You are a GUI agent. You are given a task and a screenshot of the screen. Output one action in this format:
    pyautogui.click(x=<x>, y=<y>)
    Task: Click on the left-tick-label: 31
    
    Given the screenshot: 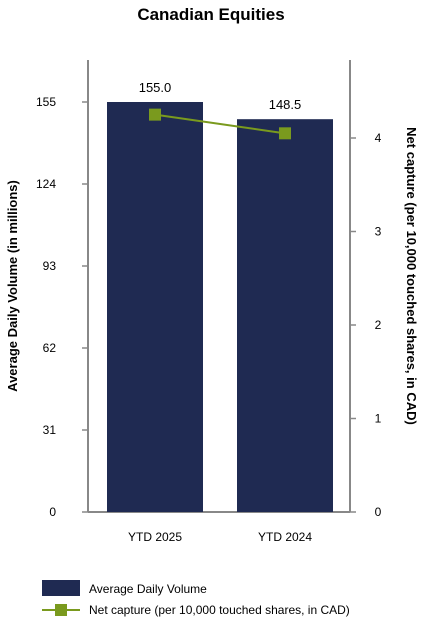 What is the action you would take?
    pyautogui.click(x=50, y=430)
    